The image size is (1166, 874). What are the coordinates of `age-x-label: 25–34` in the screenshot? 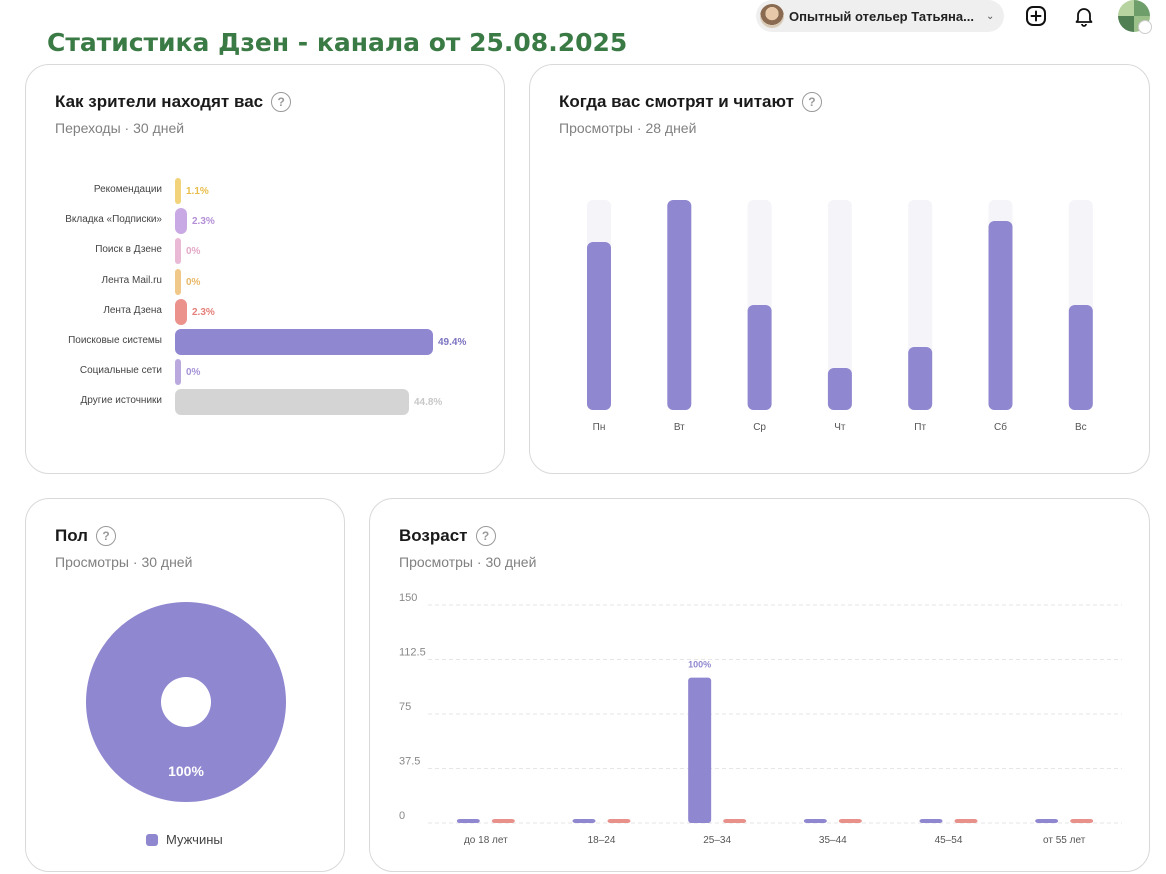 It's located at (717, 840).